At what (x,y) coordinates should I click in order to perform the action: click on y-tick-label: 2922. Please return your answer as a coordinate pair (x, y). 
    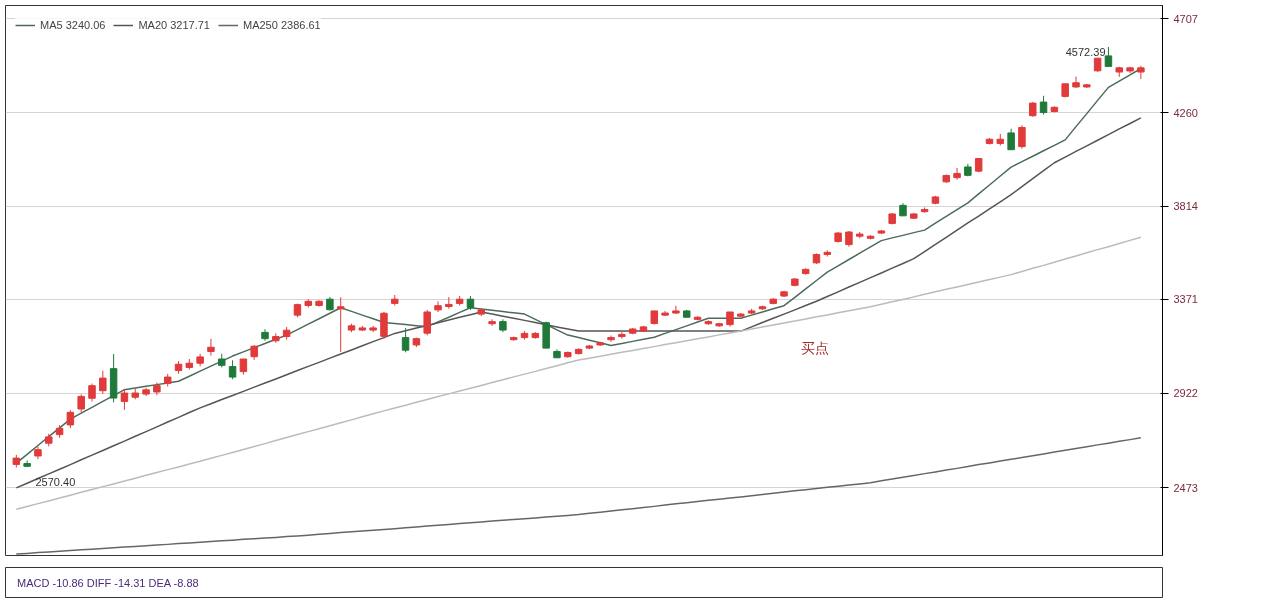
    Looking at the image, I should click on (1185, 393).